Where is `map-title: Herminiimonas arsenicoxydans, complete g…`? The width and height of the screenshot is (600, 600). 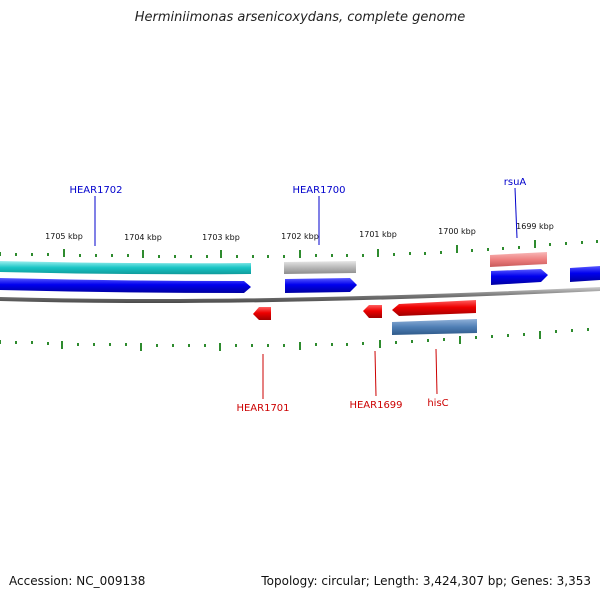 map-title: Herminiimonas arsenicoxydans, complete g… is located at coordinates (300, 17).